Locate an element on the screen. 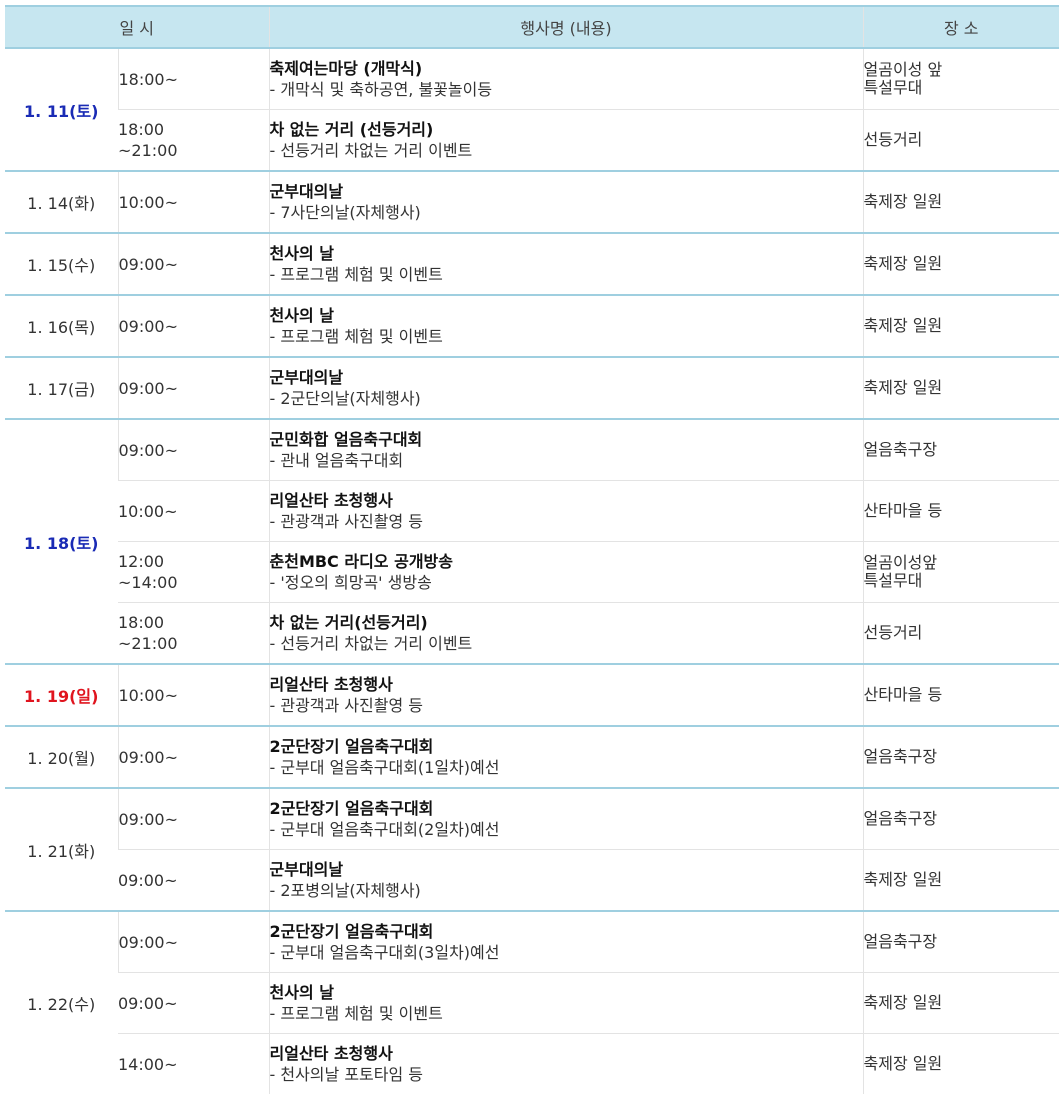 This screenshot has width=1063, height=1094. event-description: - 2포병의날(자체행사) is located at coordinates (566, 890).